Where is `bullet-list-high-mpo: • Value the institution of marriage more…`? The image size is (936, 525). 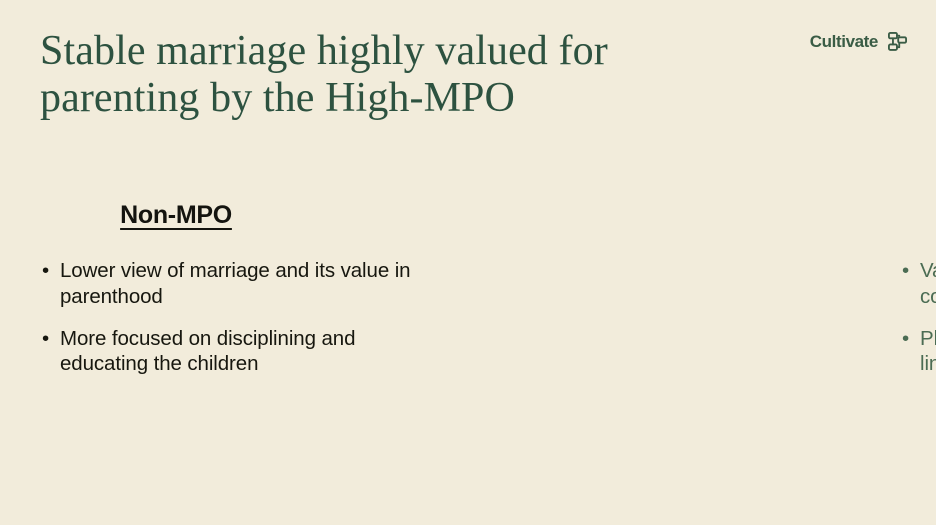 bullet-list-high-mpo: • Value the institution of marriage more… is located at coordinates (918, 317).